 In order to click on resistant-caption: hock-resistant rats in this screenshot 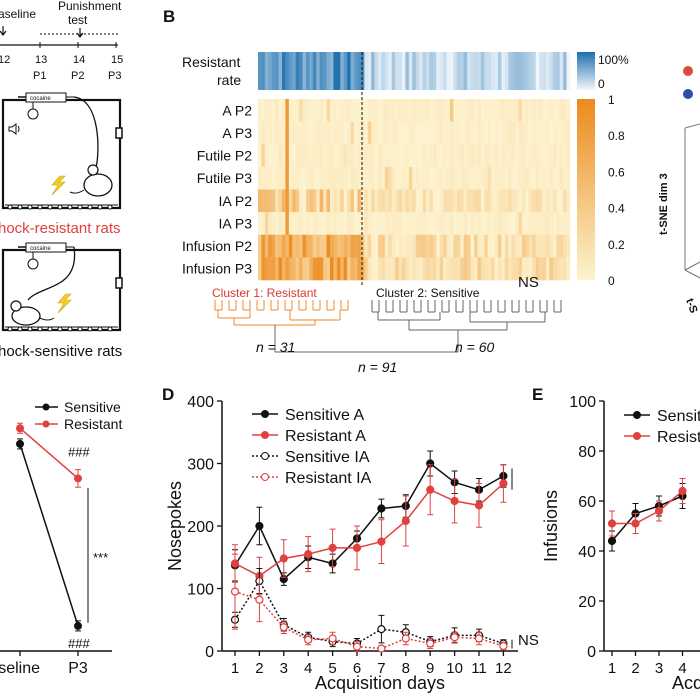, I will do `click(60, 228)`.